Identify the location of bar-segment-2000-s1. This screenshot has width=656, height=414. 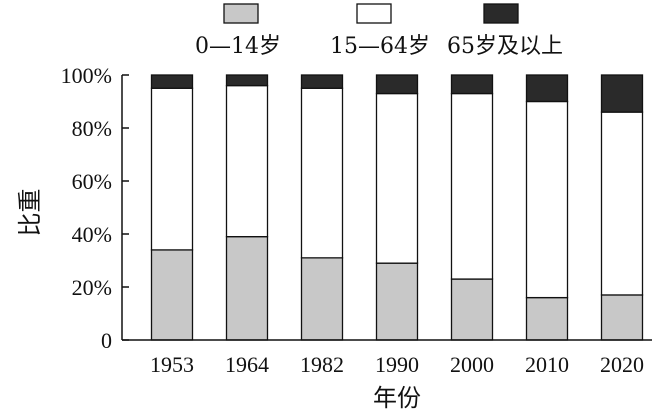
(472, 186).